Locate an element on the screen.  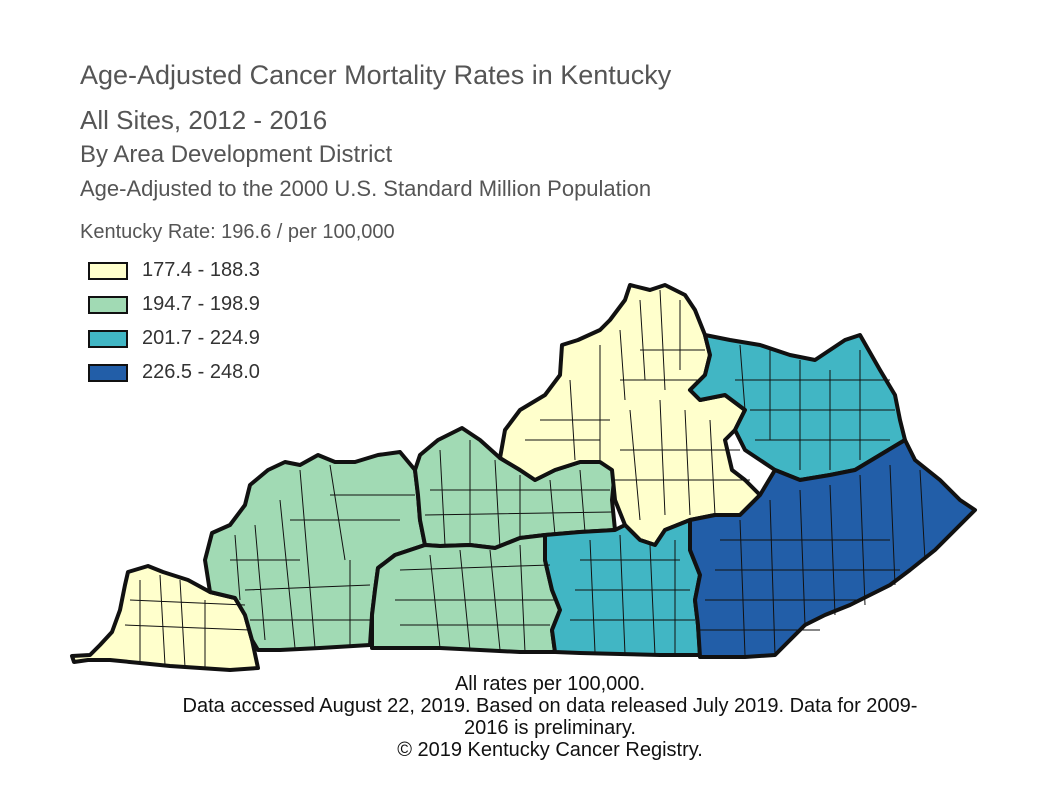
legend-label: 177.4 - 188.3 is located at coordinates (201, 270).